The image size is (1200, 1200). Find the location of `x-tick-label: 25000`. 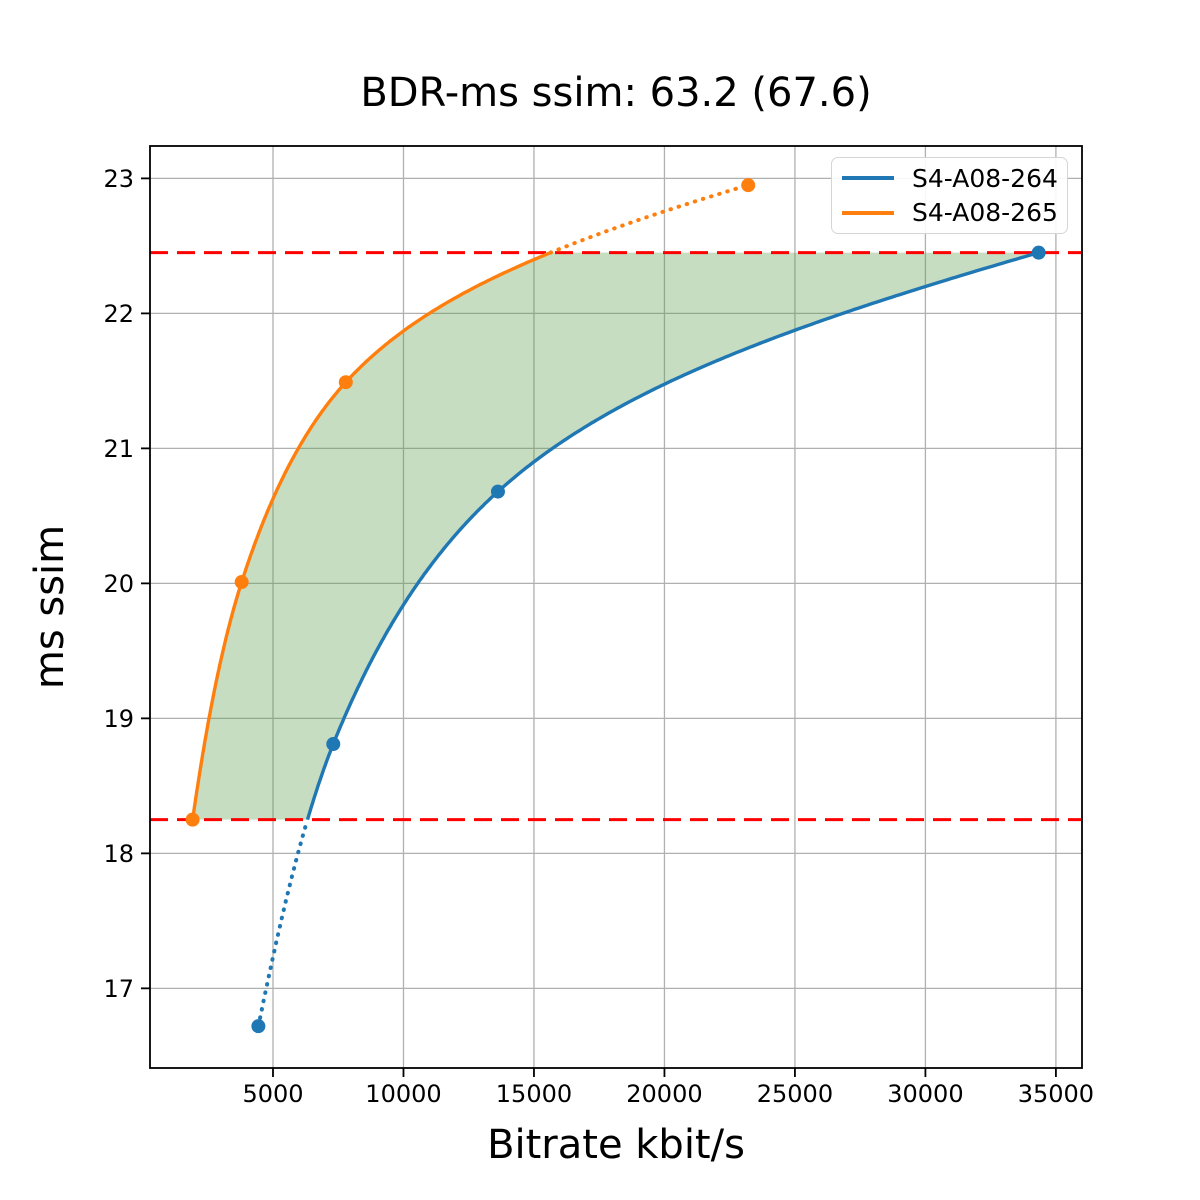

x-tick-label: 25000 is located at coordinates (795, 1094).